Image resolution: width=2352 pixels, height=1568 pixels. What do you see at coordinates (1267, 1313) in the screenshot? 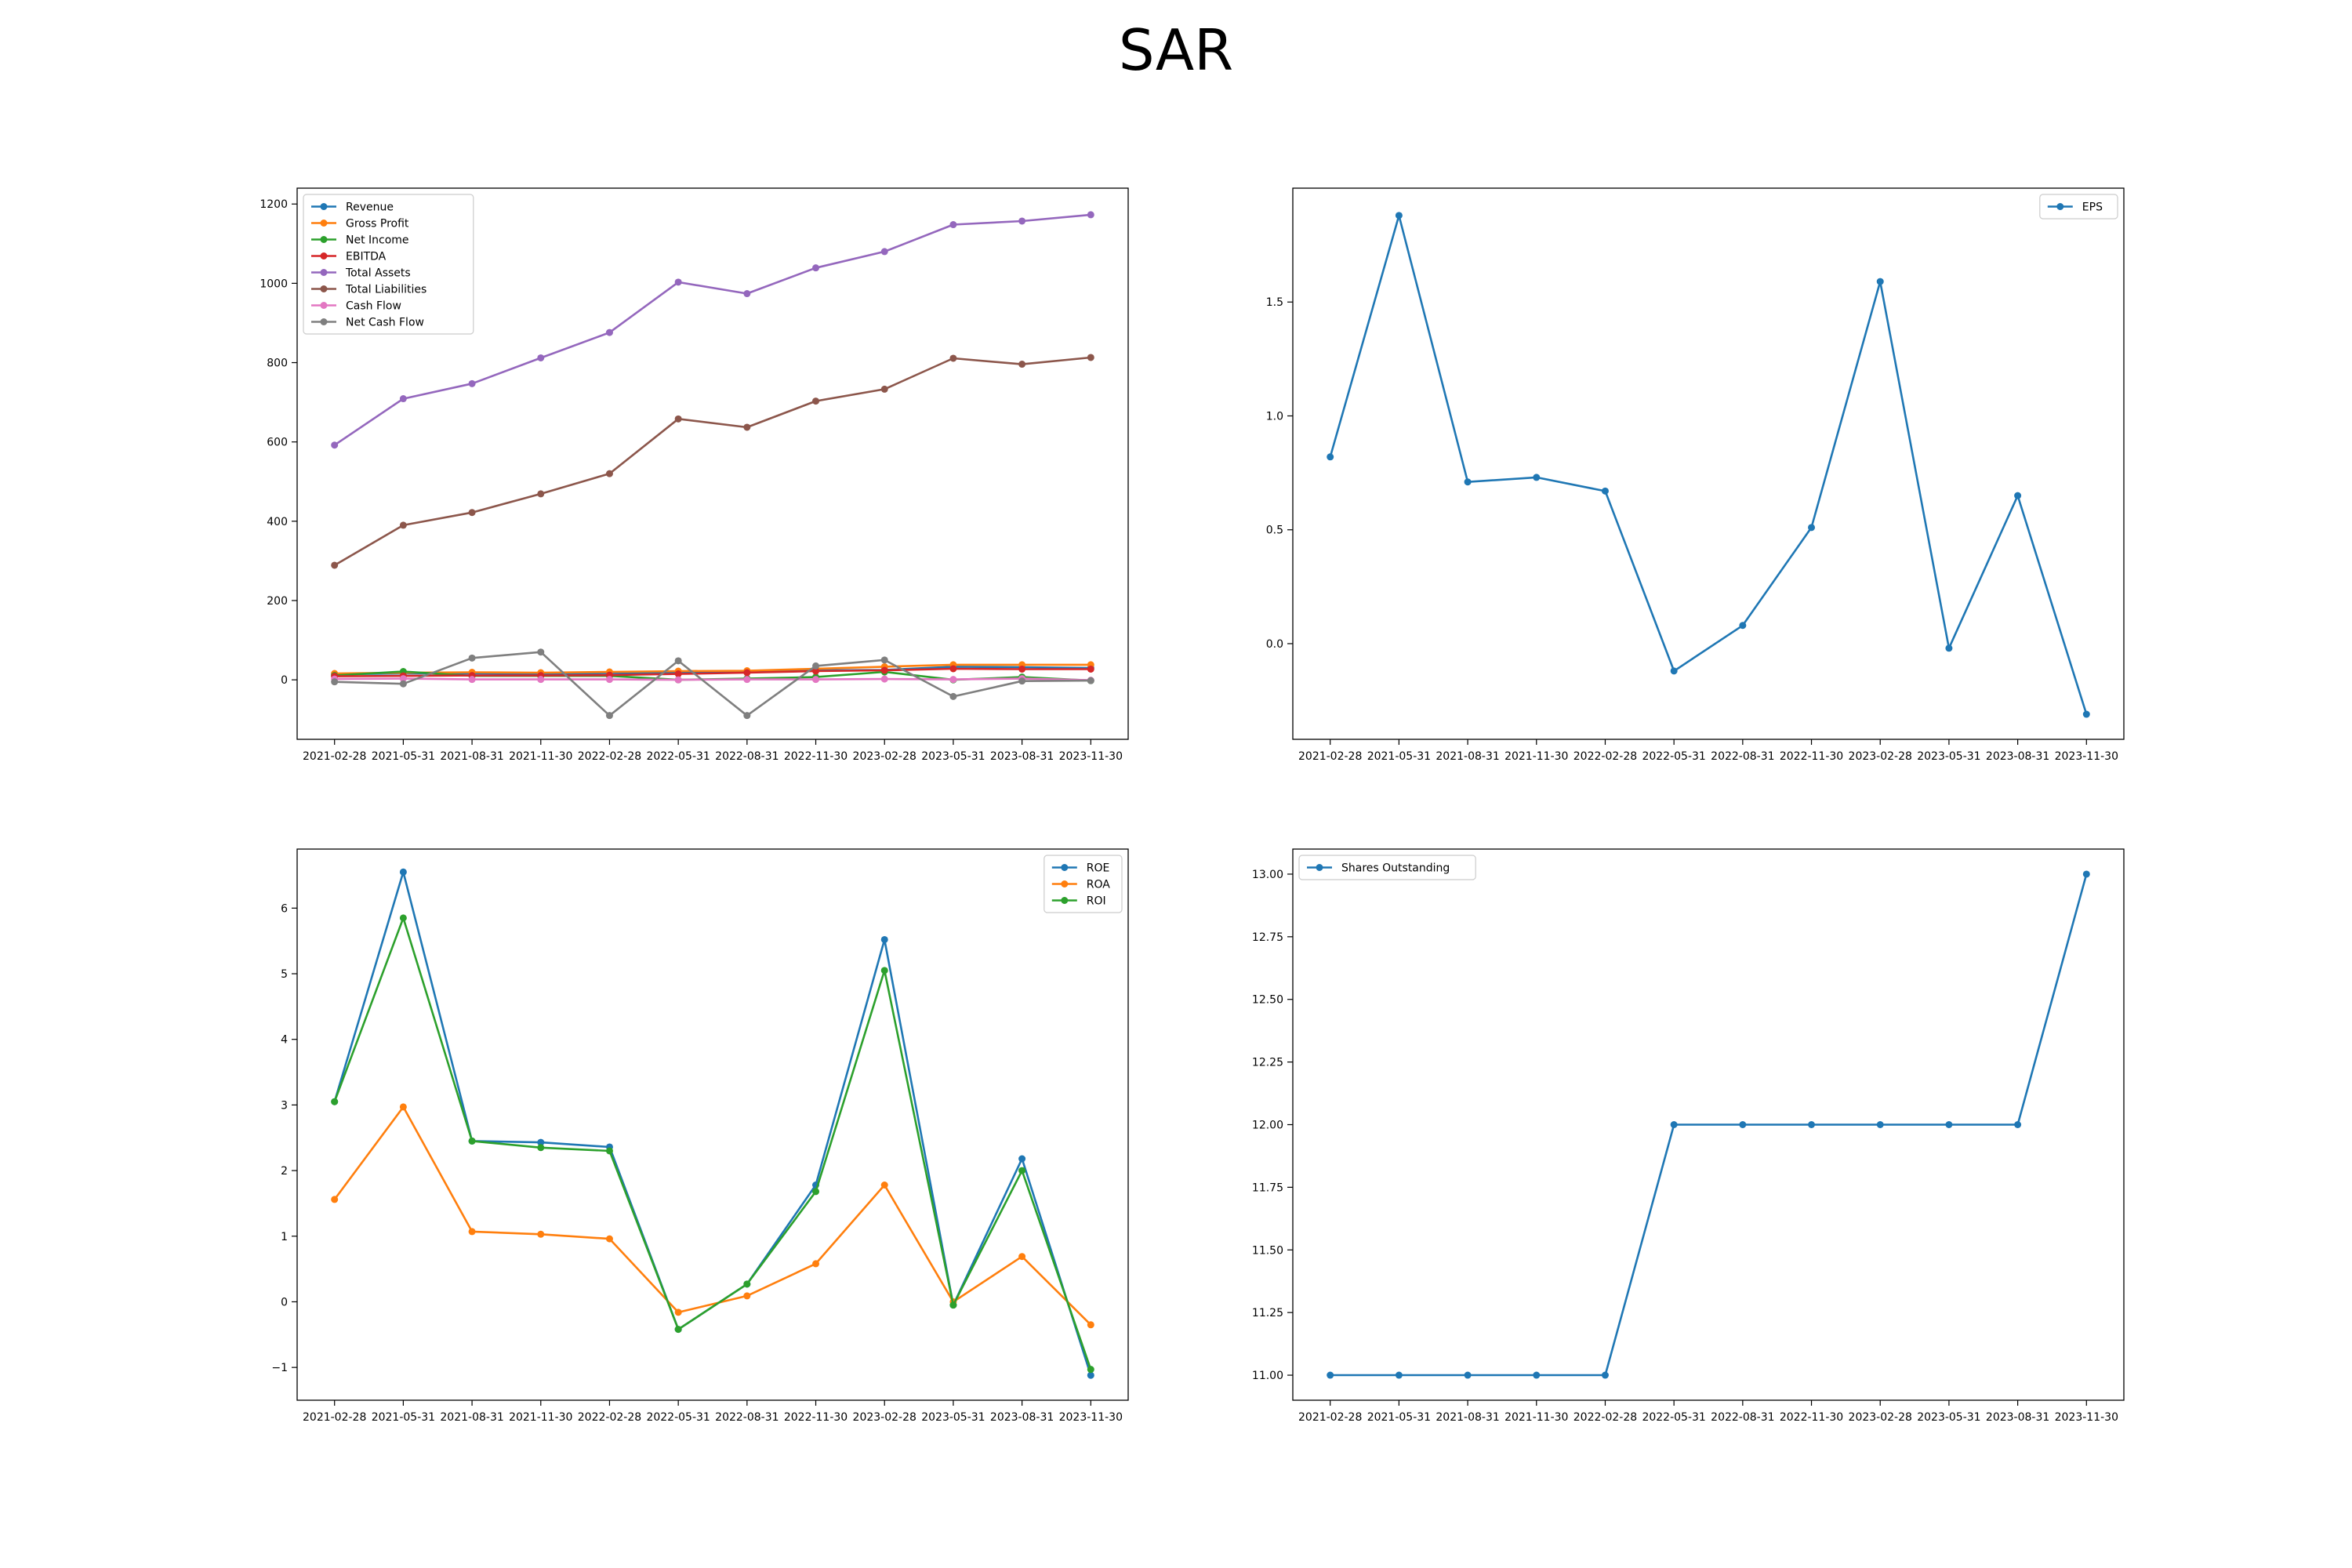
I see `y-tick-label: 11.25` at bounding box center [1267, 1313].